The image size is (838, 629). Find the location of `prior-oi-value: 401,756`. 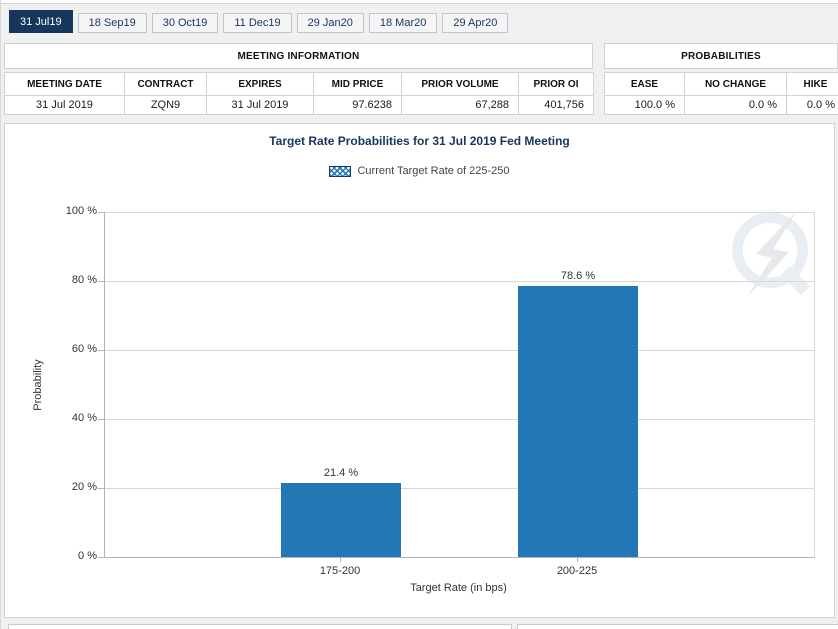

prior-oi-value: 401,756 is located at coordinates (556, 105).